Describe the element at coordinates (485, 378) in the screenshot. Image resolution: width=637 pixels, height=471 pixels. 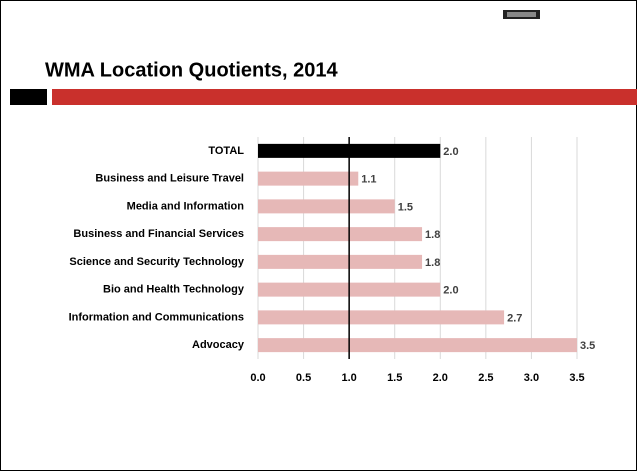
I see `x-tick-label: 2.5` at that location.